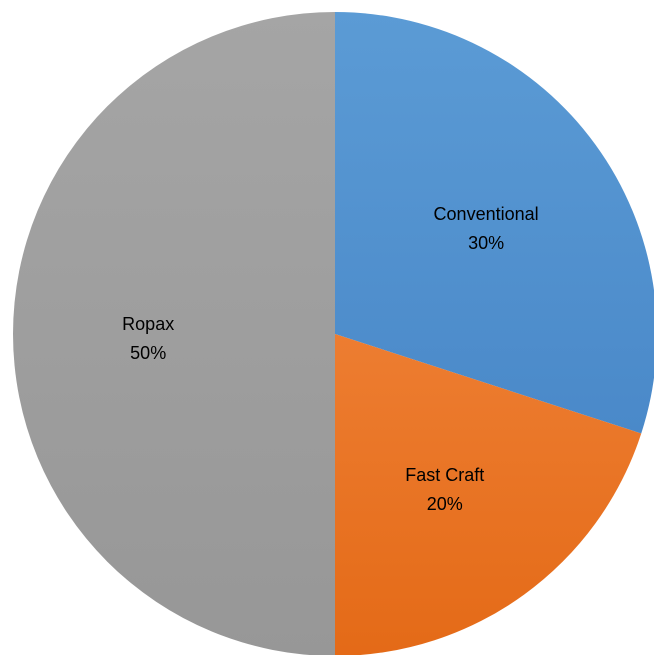 Image resolution: width=654 pixels, height=655 pixels. What do you see at coordinates (445, 504) in the screenshot?
I see `slice-percent-fast-craft: 20%` at bounding box center [445, 504].